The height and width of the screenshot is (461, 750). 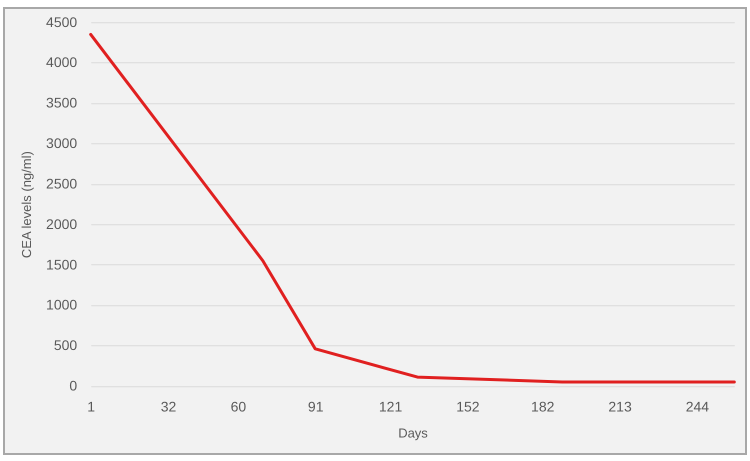 I want to click on y-tick-label: 4500, so click(x=62, y=22).